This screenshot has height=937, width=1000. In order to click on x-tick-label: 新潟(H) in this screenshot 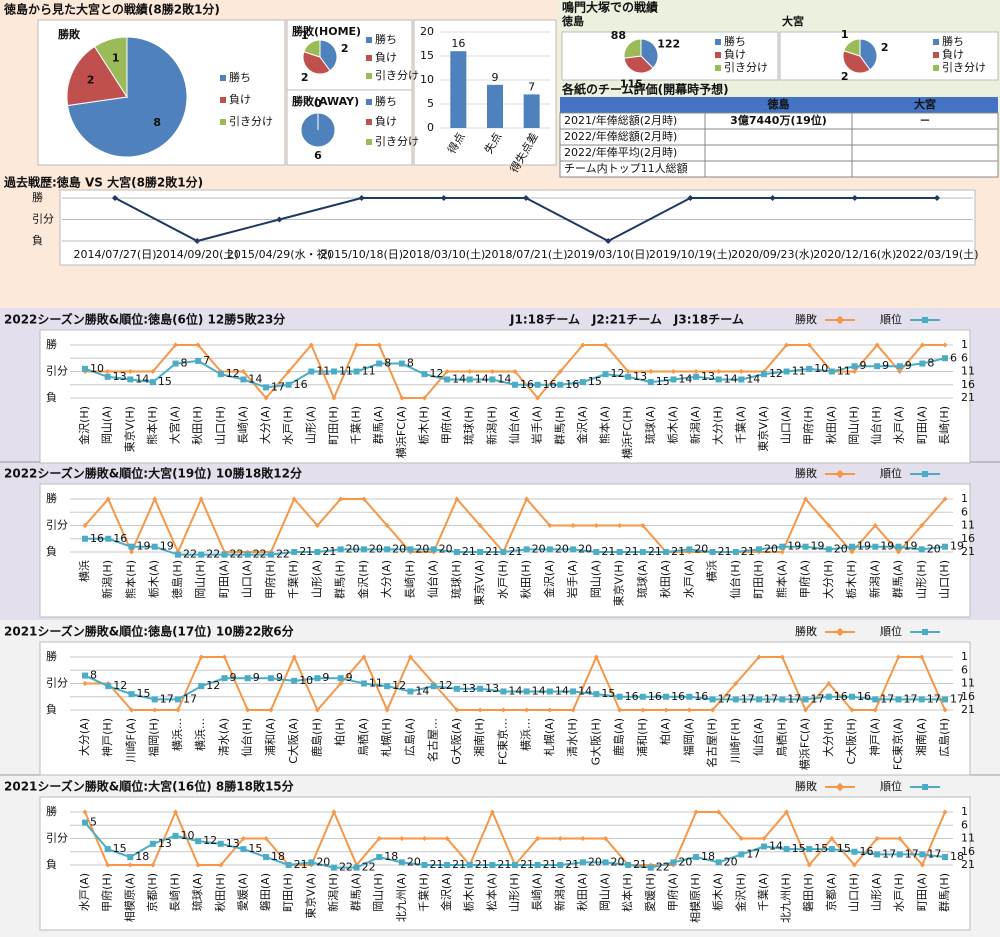, I will do `click(107, 579)`.